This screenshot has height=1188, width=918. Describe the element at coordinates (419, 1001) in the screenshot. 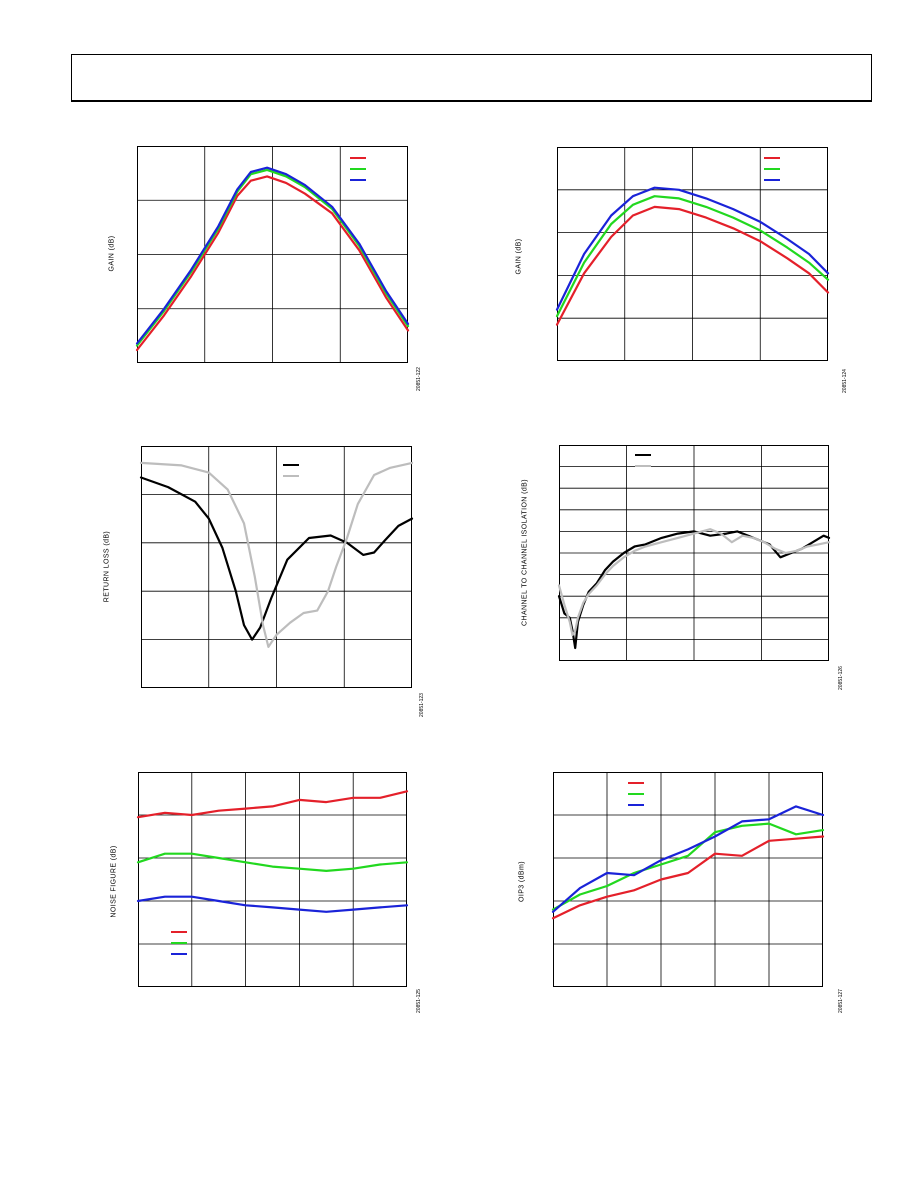

I see `figure-id: 20851-125` at that location.